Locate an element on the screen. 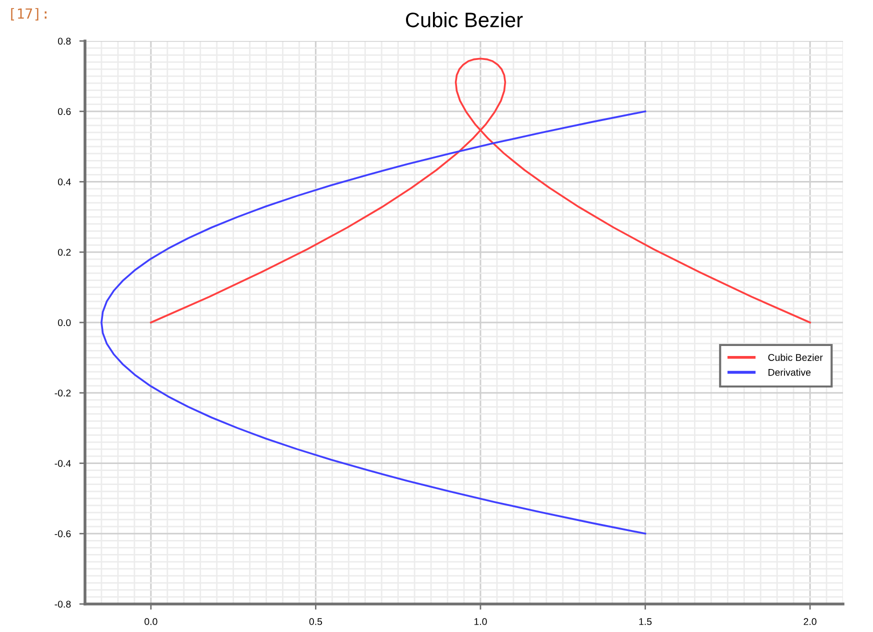 Image resolution: width=873 pixels, height=632 pixels. y-tick-label: -0.4 is located at coordinates (62, 463).